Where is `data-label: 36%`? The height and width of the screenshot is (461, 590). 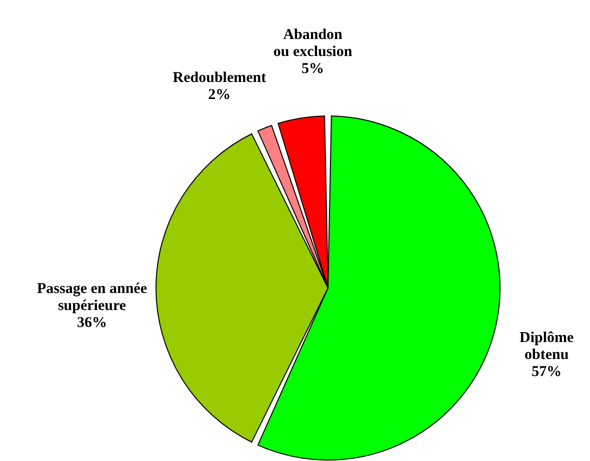
data-label: 36% is located at coordinates (92, 323).